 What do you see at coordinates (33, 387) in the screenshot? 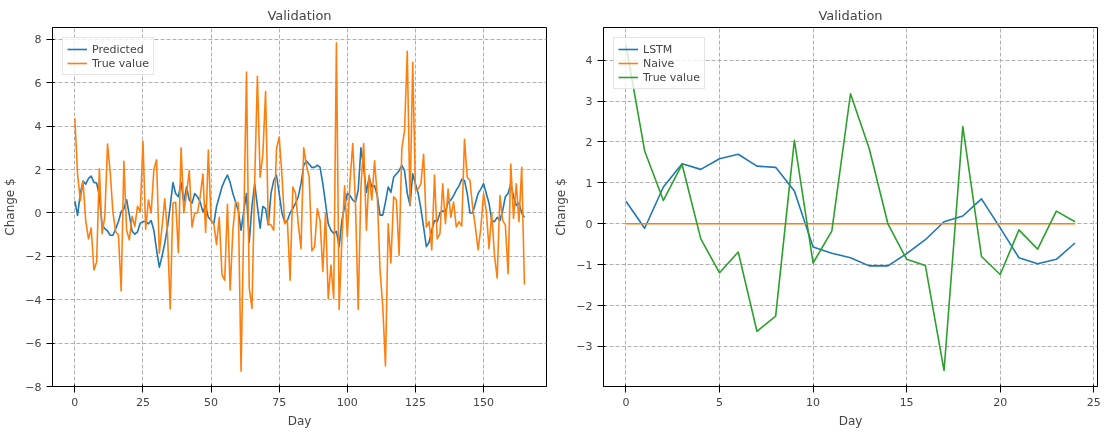
I see `y-tick-label: −8` at bounding box center [33, 387].